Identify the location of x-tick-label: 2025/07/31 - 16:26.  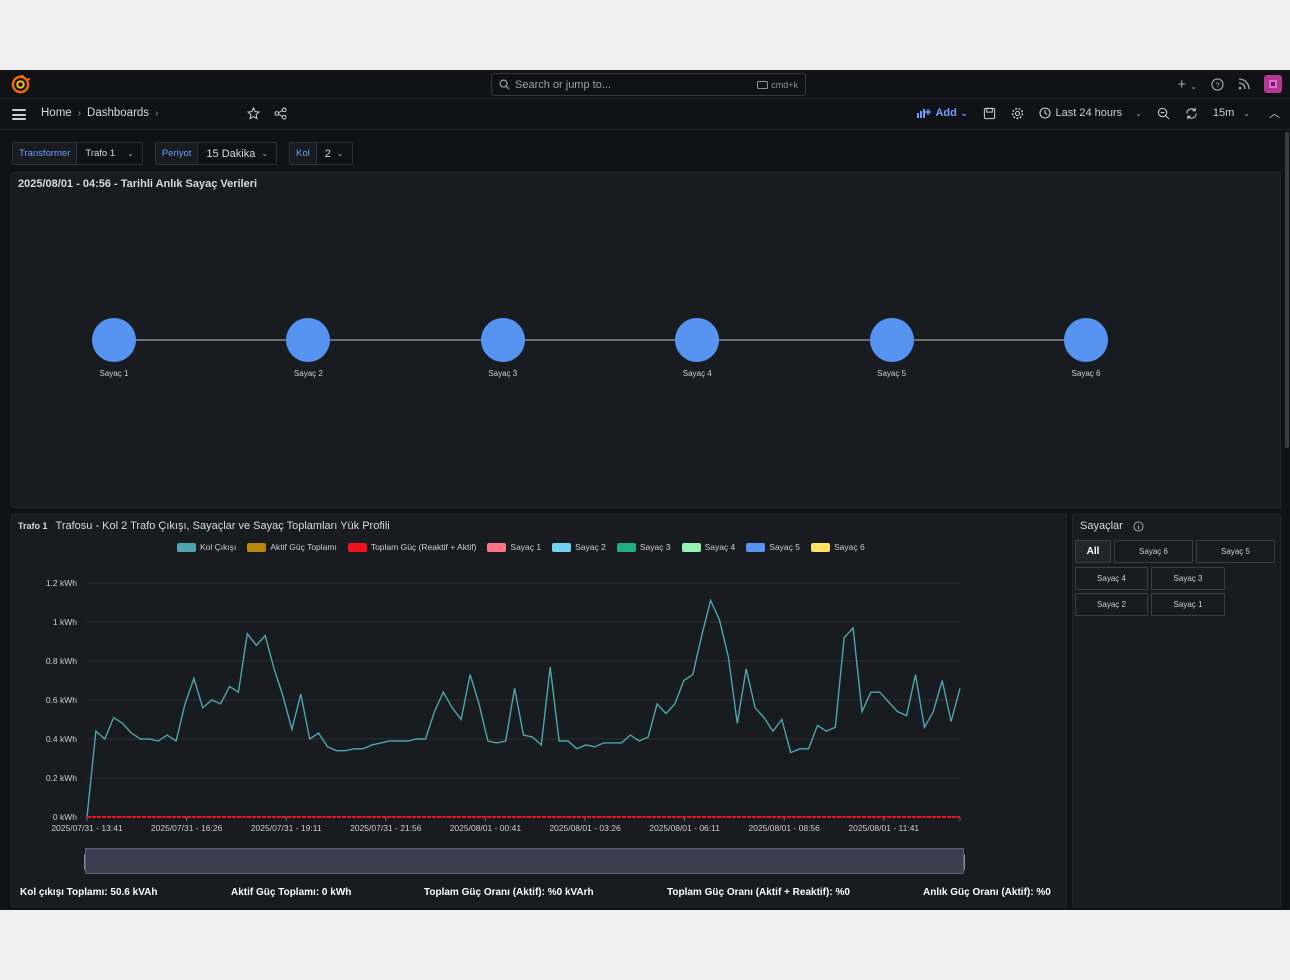
(187, 828).